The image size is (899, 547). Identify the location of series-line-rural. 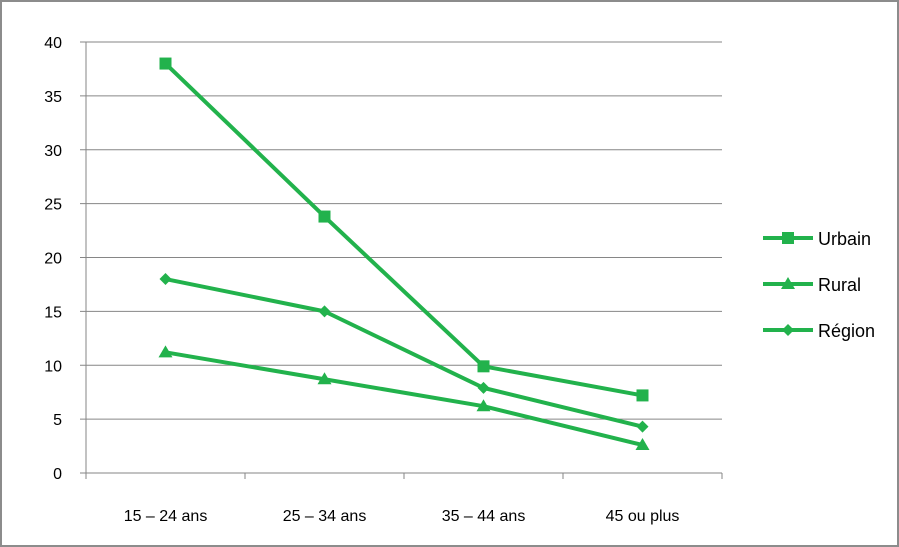
(404, 398).